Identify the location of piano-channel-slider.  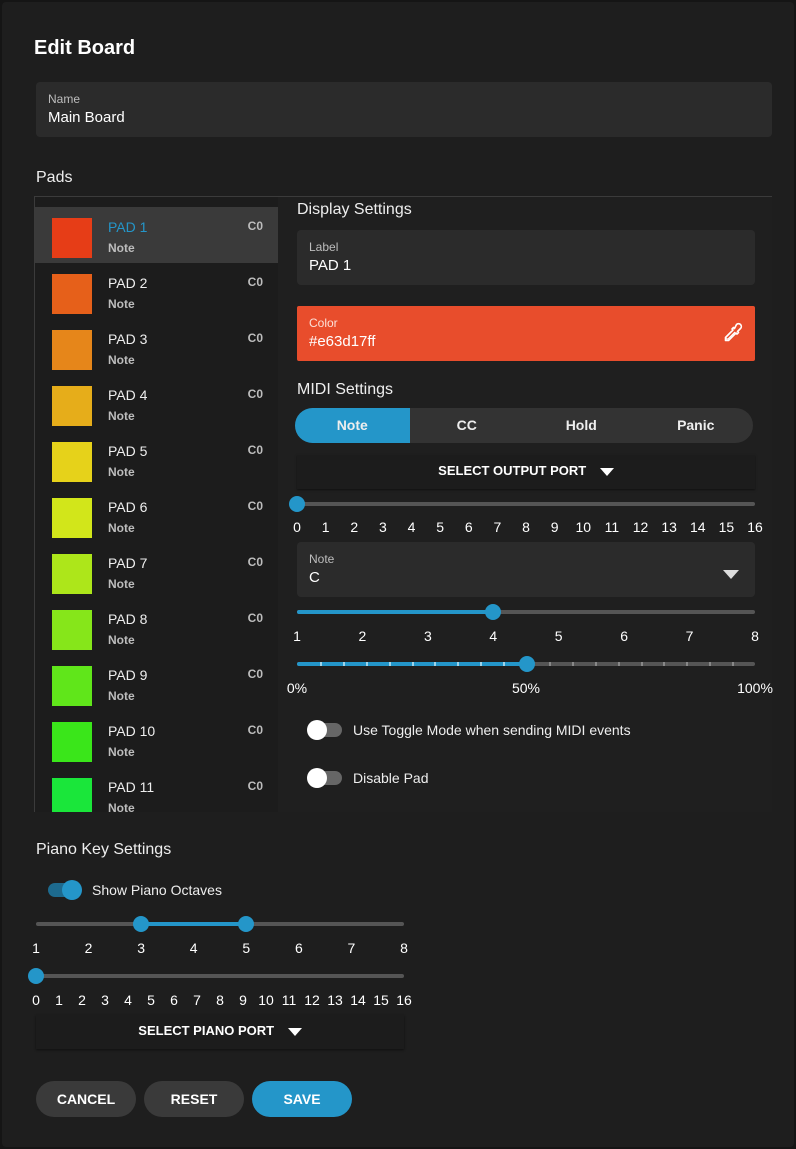
(220, 976).